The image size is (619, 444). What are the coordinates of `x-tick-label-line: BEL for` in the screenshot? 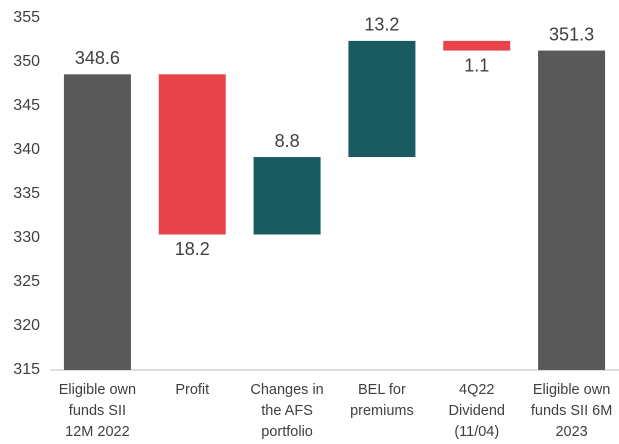 It's located at (382, 390).